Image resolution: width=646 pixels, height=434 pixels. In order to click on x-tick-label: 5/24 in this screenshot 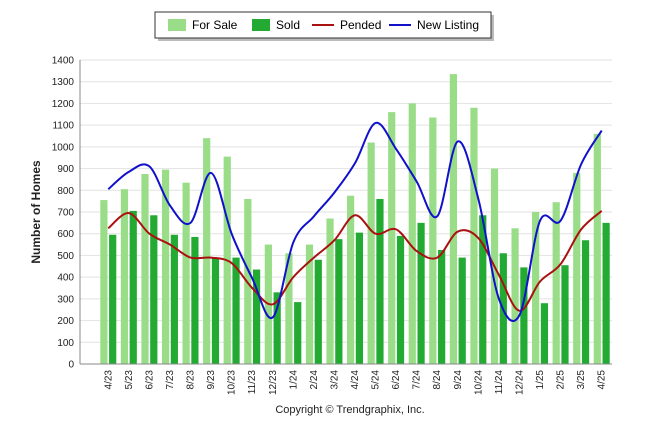, I will do `click(376, 380)`.